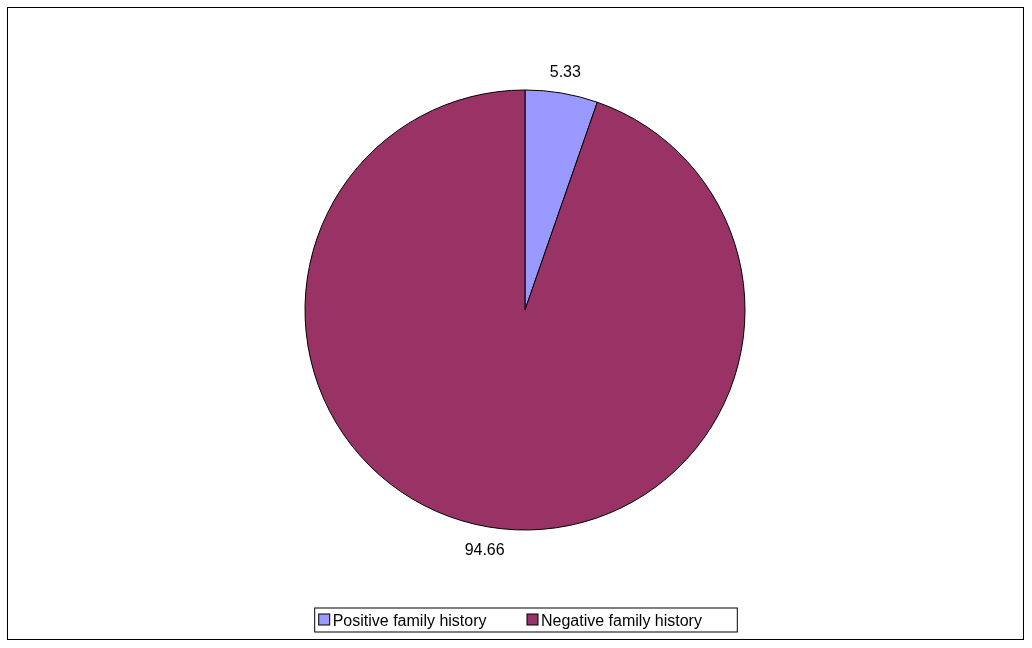 The image size is (1032, 648). What do you see at coordinates (409, 620) in the screenshot?
I see `legend-label: Positive family history` at bounding box center [409, 620].